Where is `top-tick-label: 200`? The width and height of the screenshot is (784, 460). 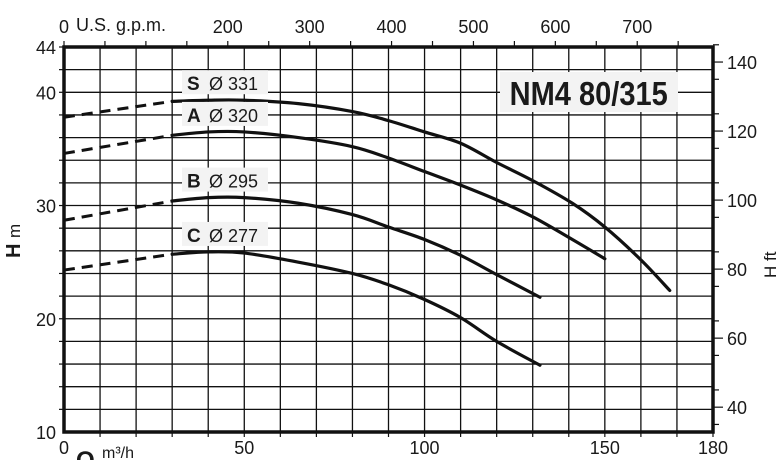
top-tick-label: 200 is located at coordinates (228, 27).